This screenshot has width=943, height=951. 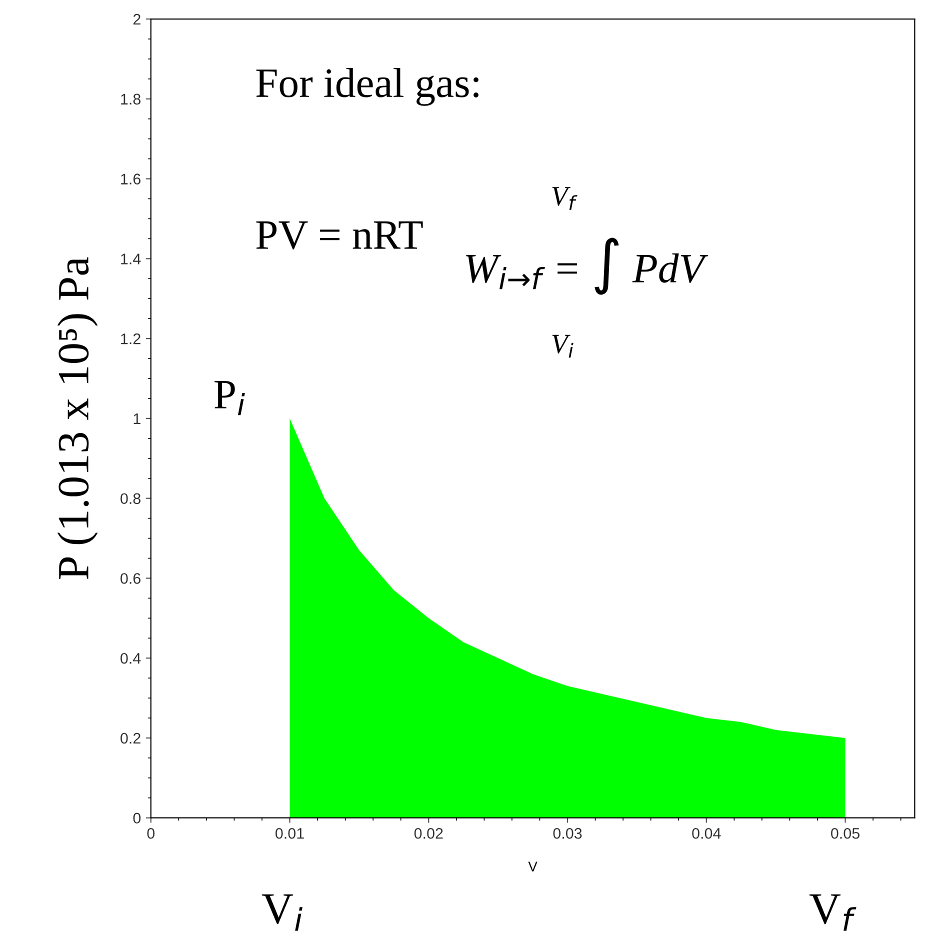 I want to click on x-tick-label: 0.04, so click(x=706, y=833).